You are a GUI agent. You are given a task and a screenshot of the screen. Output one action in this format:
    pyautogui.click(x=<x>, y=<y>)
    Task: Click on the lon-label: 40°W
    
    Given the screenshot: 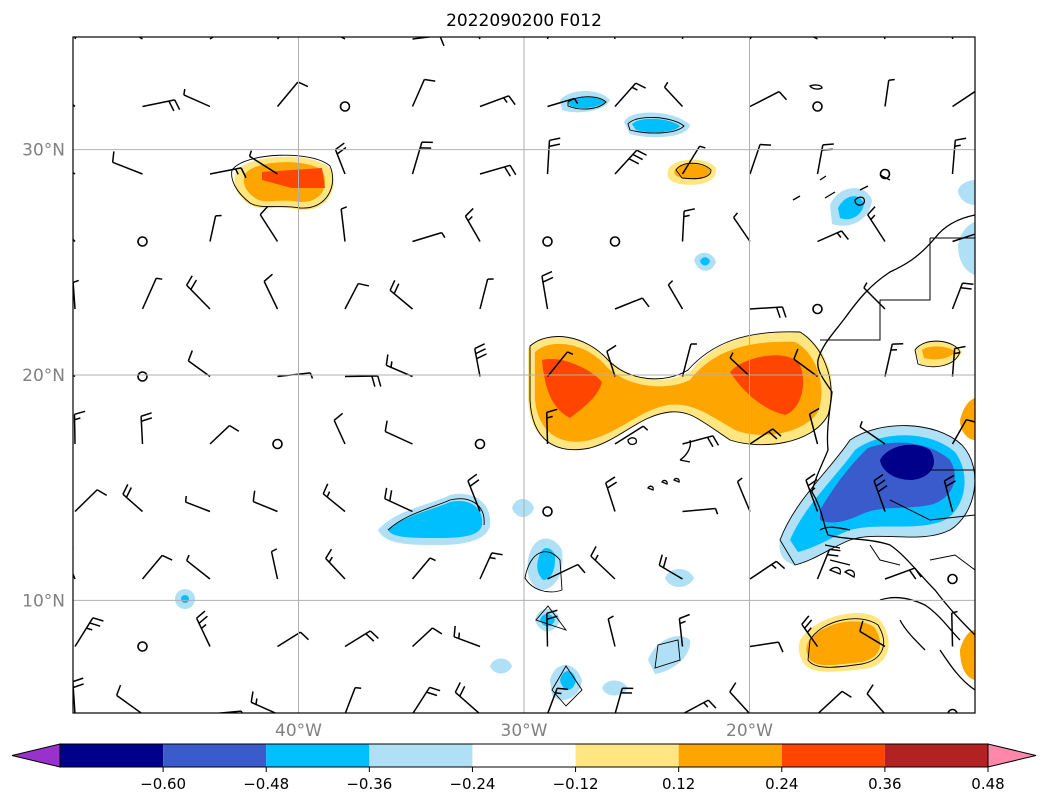 What is the action you would take?
    pyautogui.click(x=298, y=731)
    